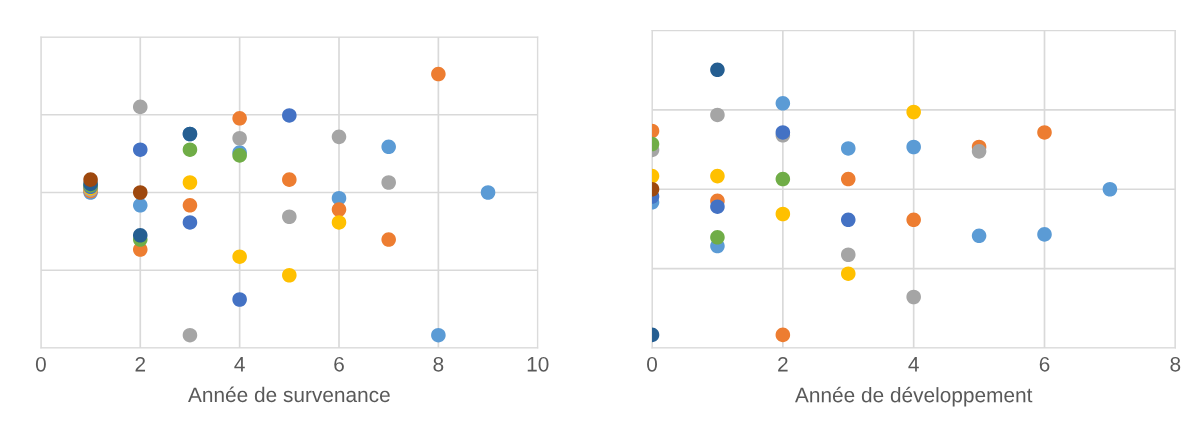  Describe the element at coordinates (914, 396) in the screenshot. I see `x-axis-title: Année de développement` at that location.